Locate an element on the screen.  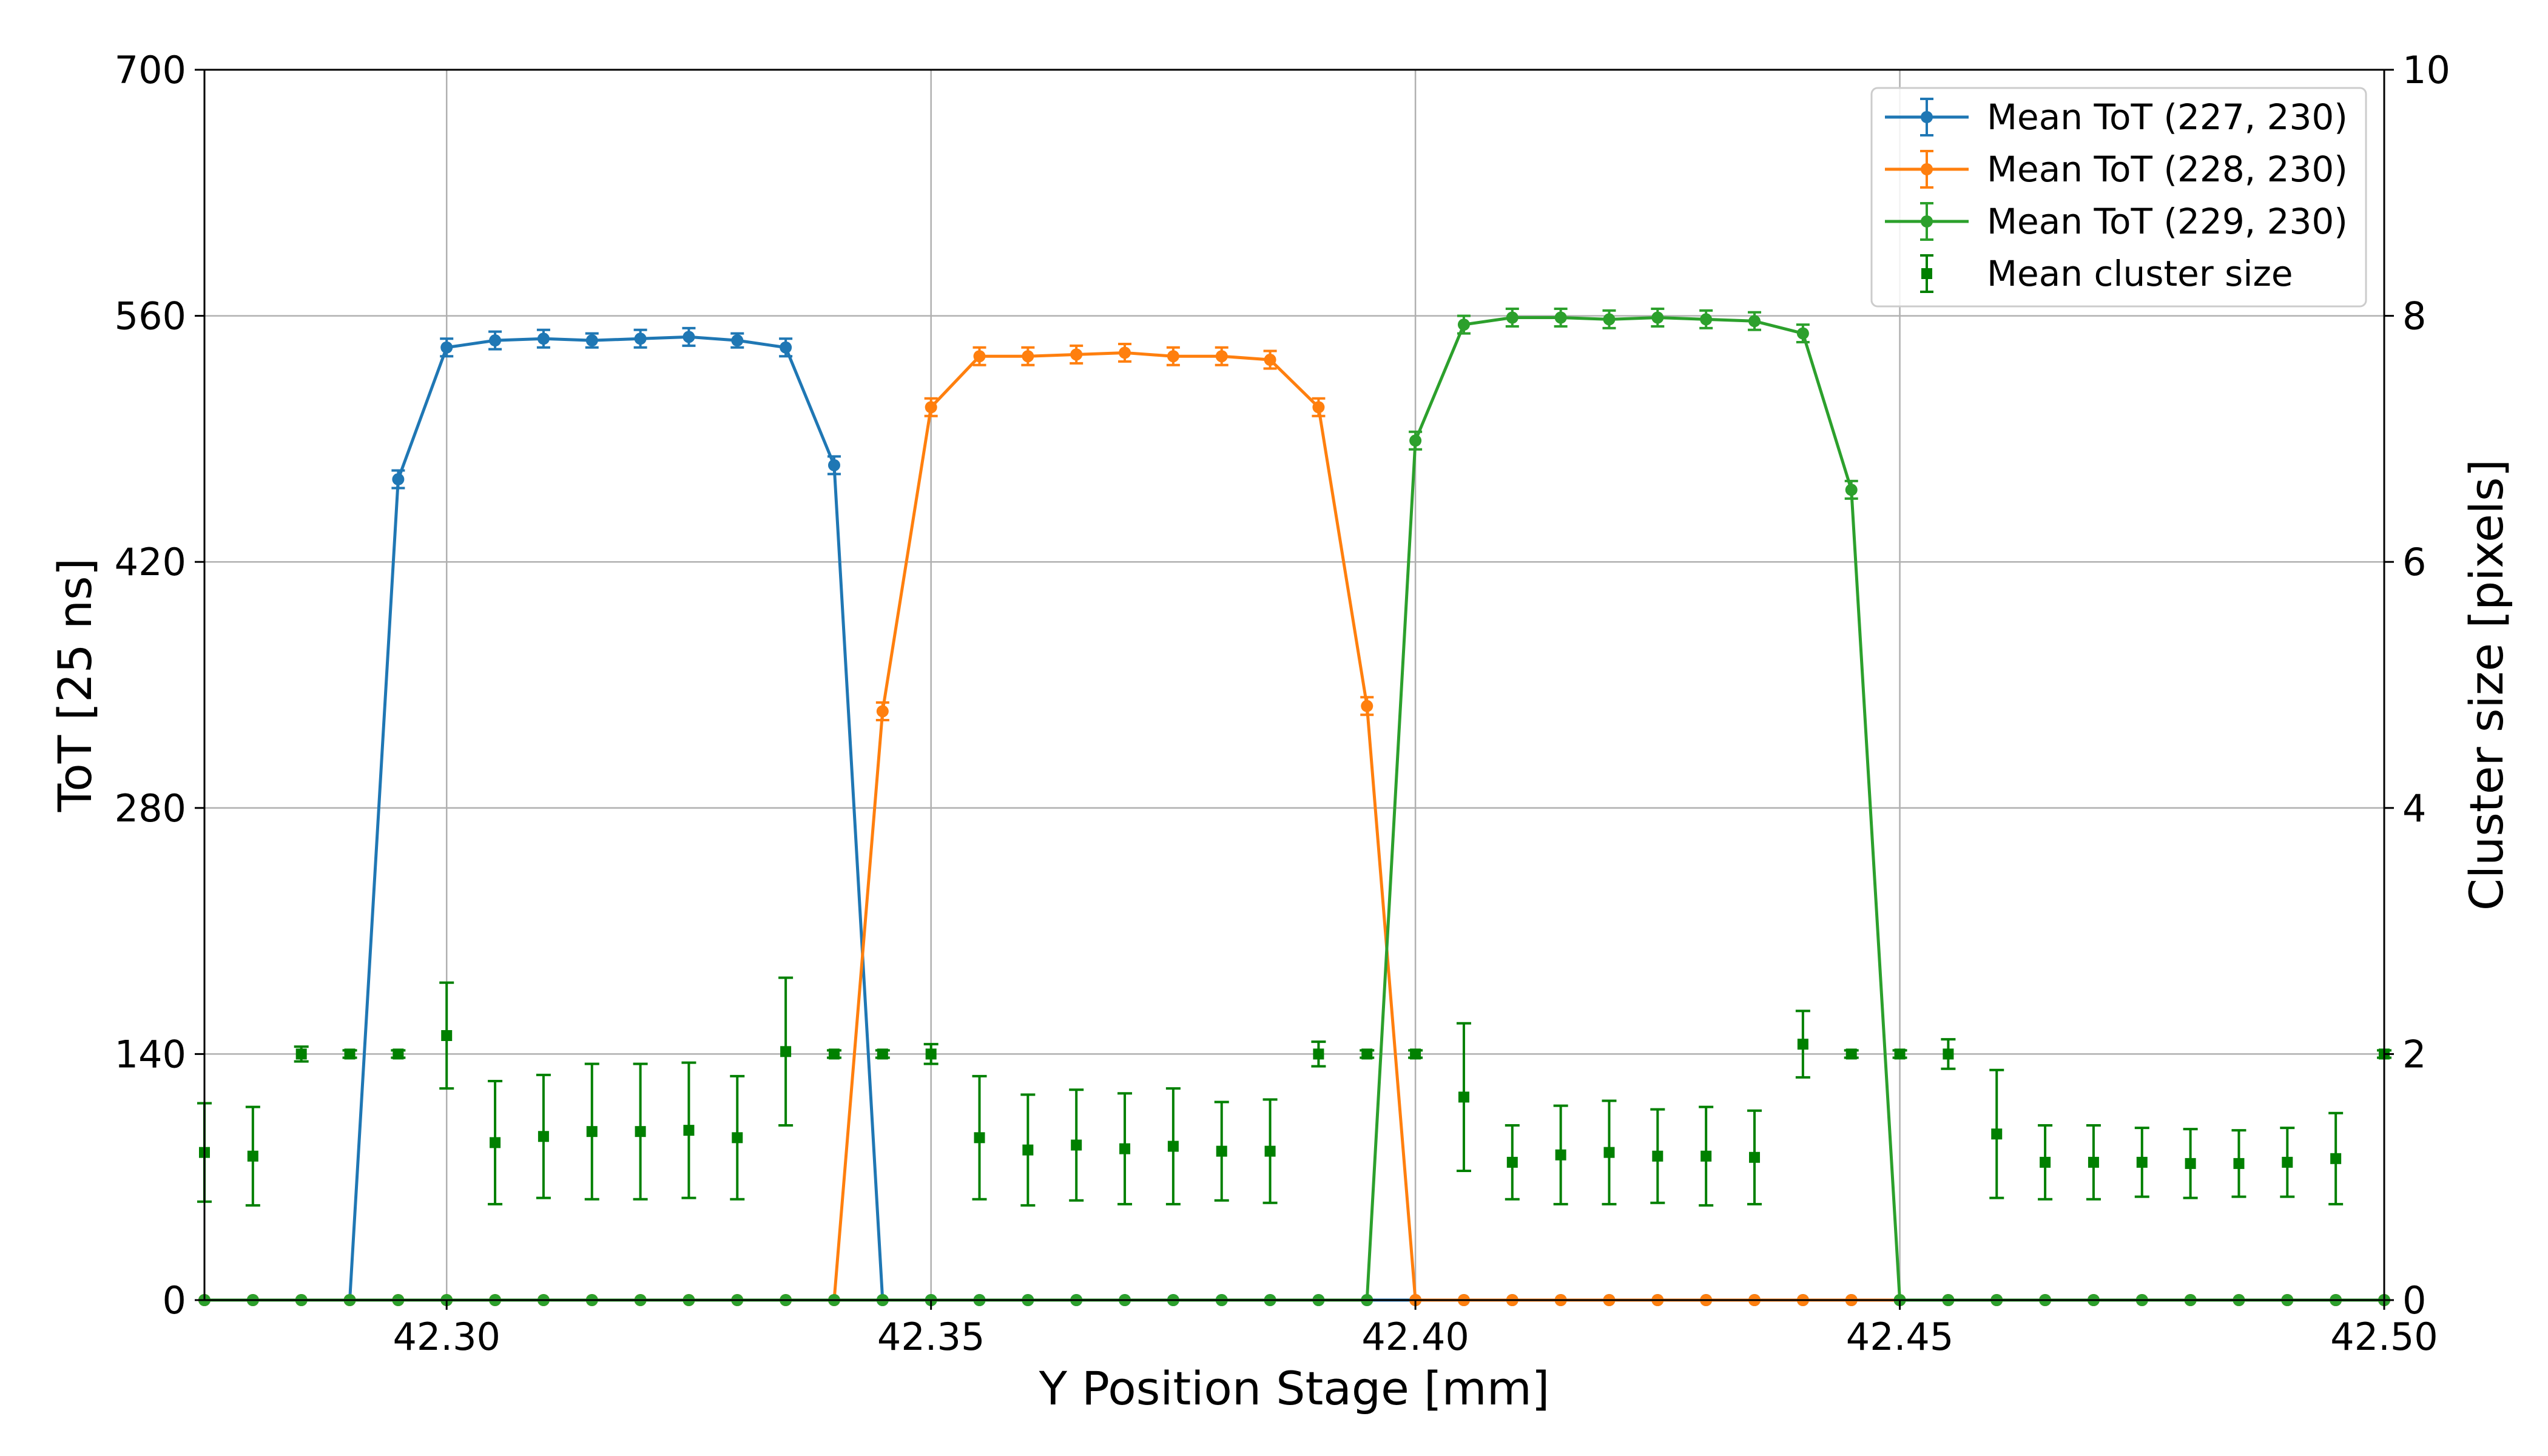
legend-item: Mean ToT (227, 230) is located at coordinates (2116, 117).